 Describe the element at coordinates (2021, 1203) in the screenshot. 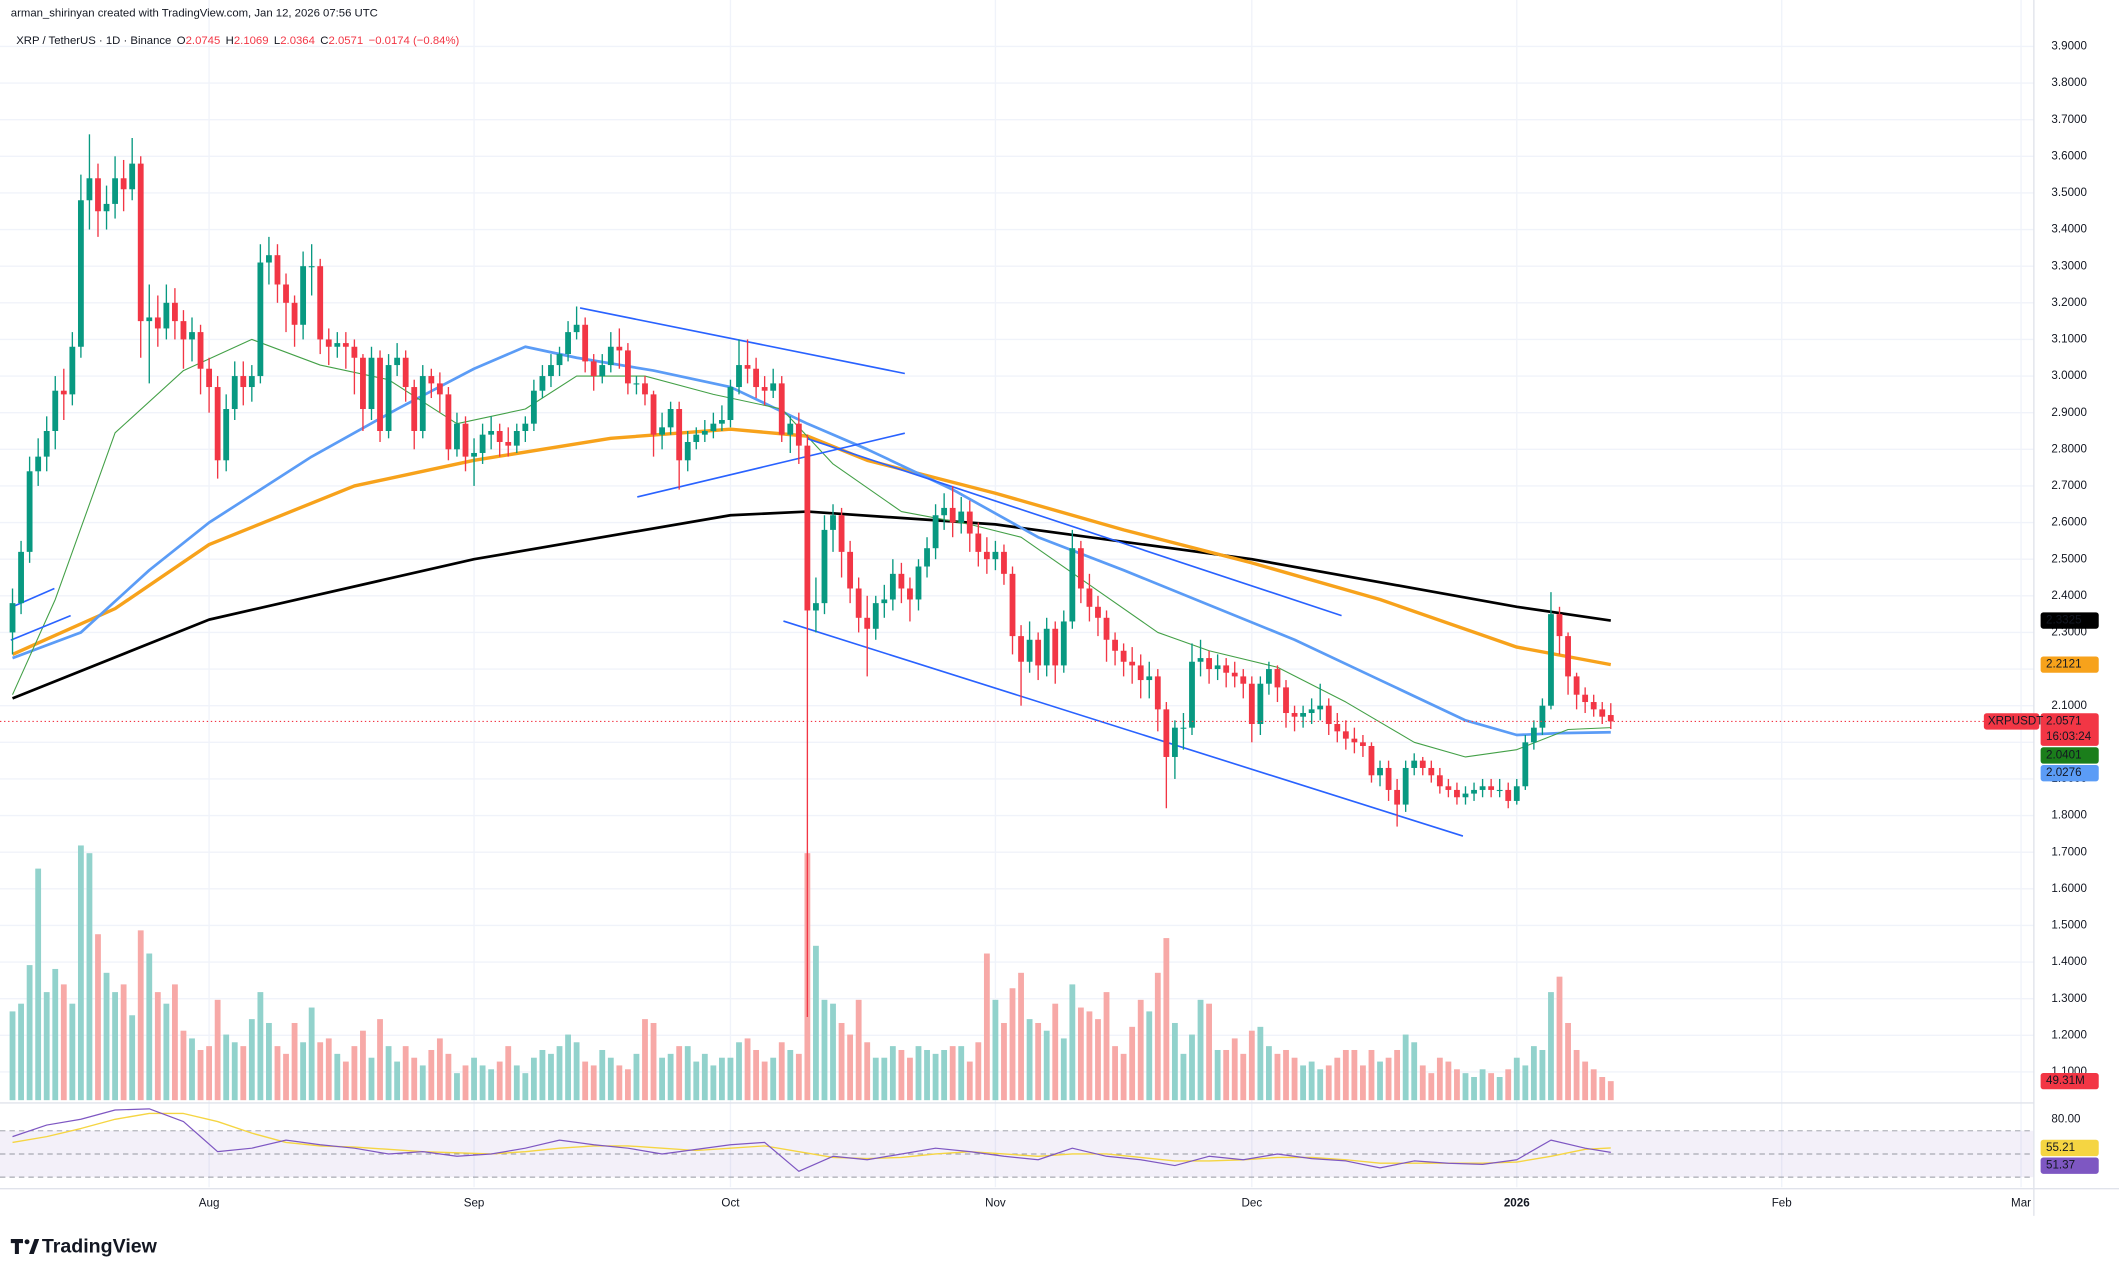

I see `x-tick-label: Mar` at that location.